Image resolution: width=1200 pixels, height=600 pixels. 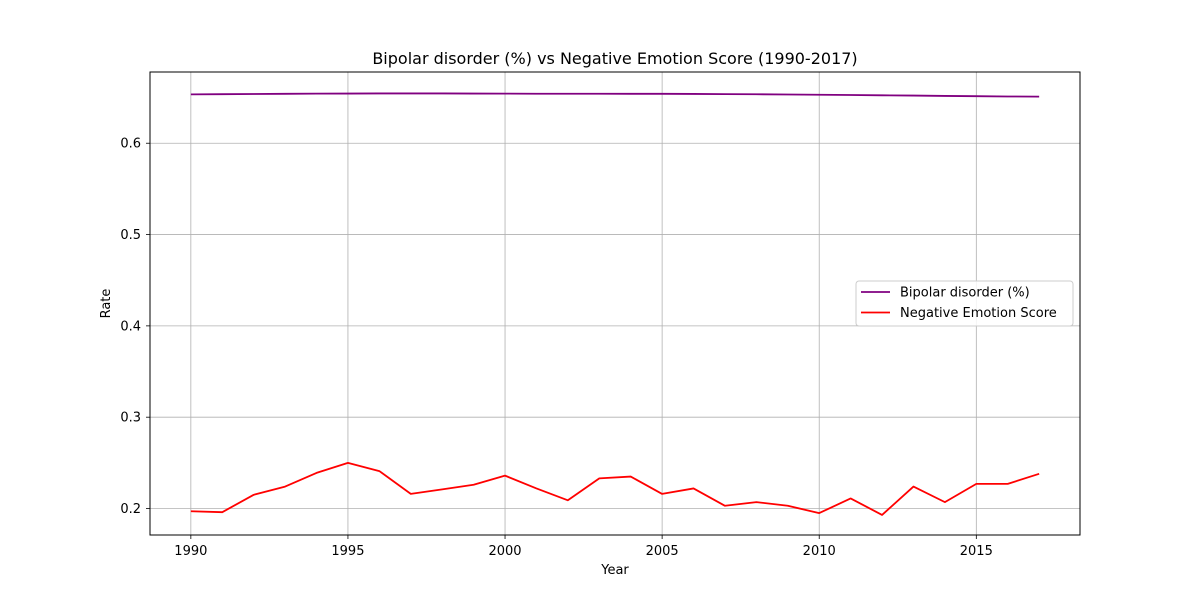 What do you see at coordinates (819, 551) in the screenshot?
I see `x-tick-label: 2010` at bounding box center [819, 551].